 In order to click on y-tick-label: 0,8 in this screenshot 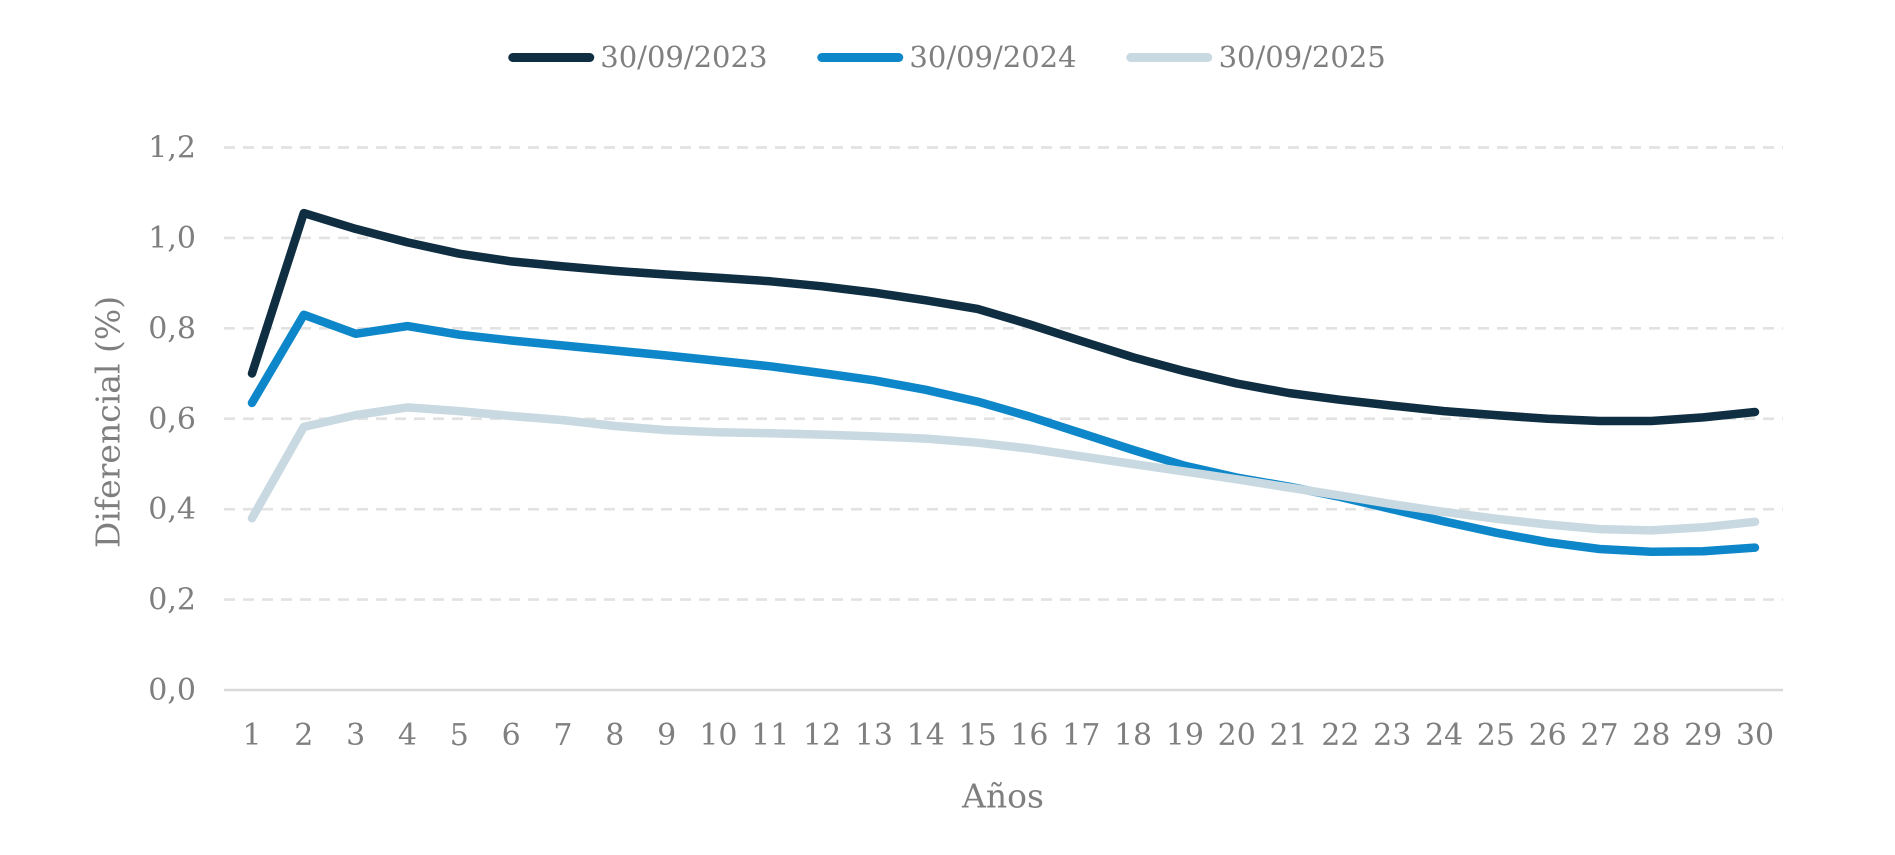, I will do `click(172, 328)`.